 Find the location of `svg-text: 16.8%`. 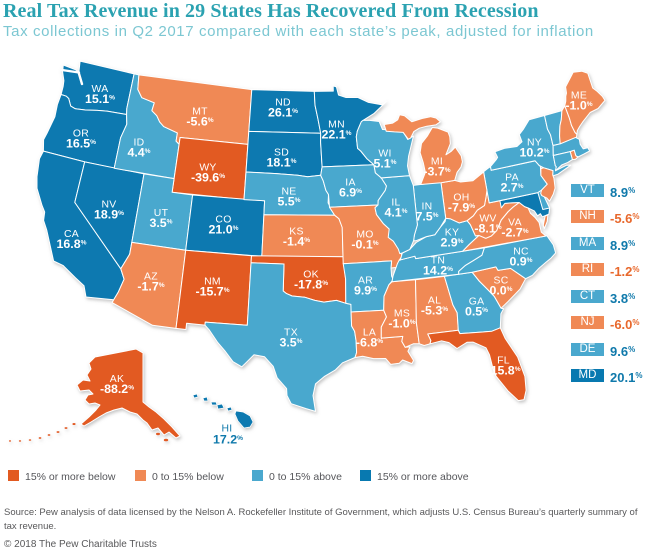

svg-text: 16.8% is located at coordinates (72, 244).